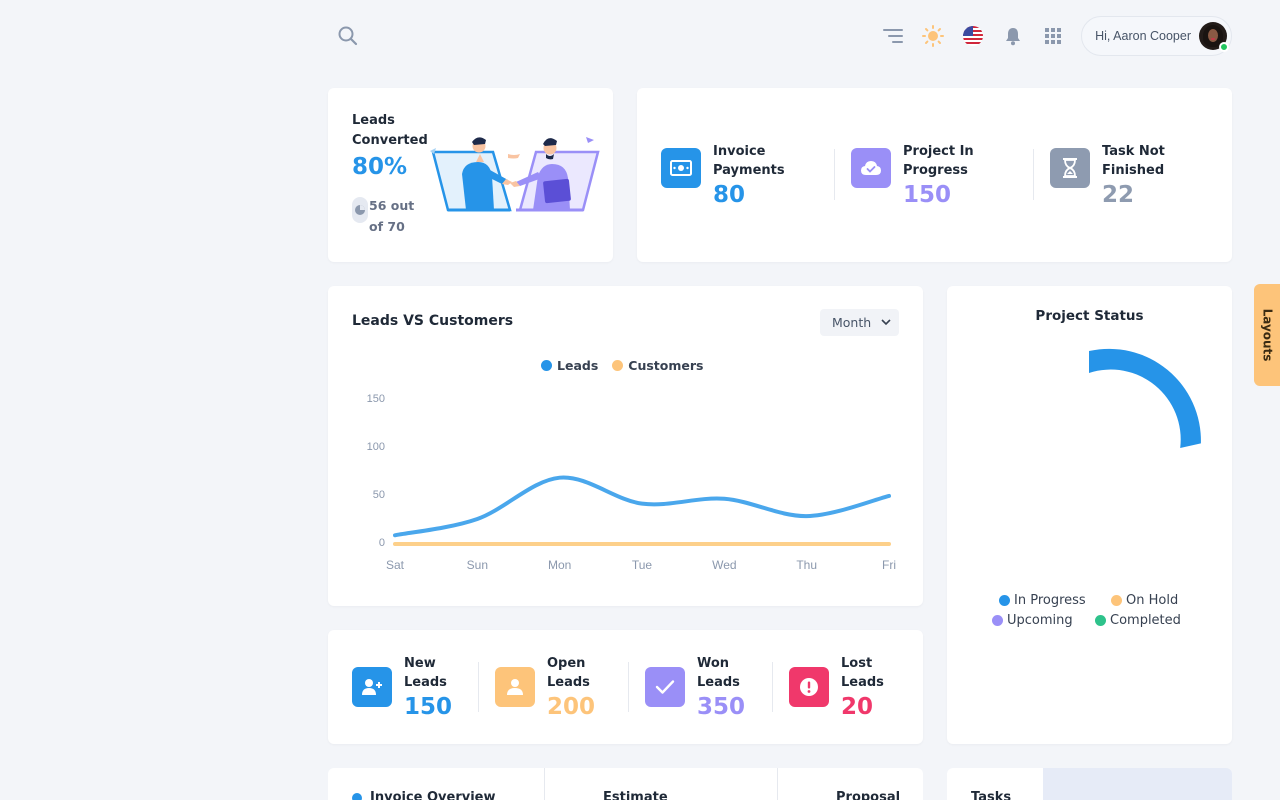 The height and width of the screenshot is (800, 1280). What do you see at coordinates (1053, 36) in the screenshot?
I see `apps-grid-icon` at bounding box center [1053, 36].